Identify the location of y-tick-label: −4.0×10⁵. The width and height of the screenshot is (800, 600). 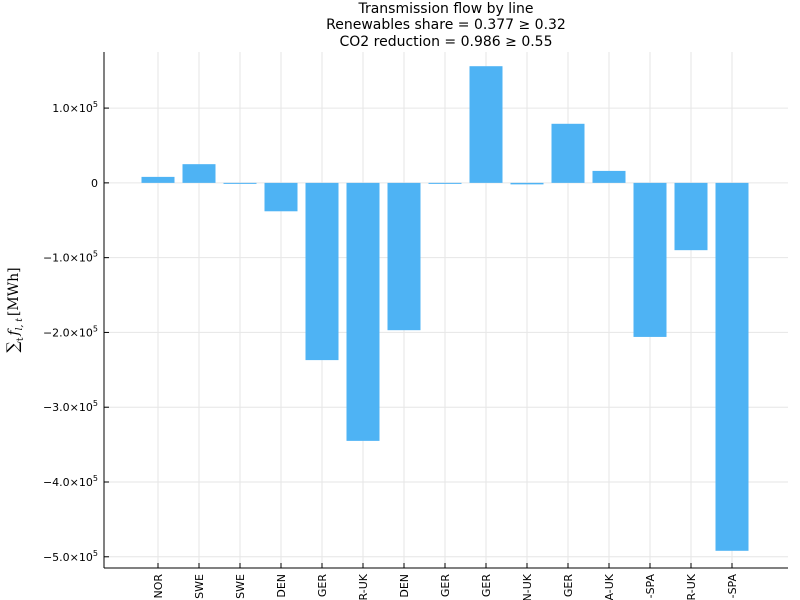
(70, 481).